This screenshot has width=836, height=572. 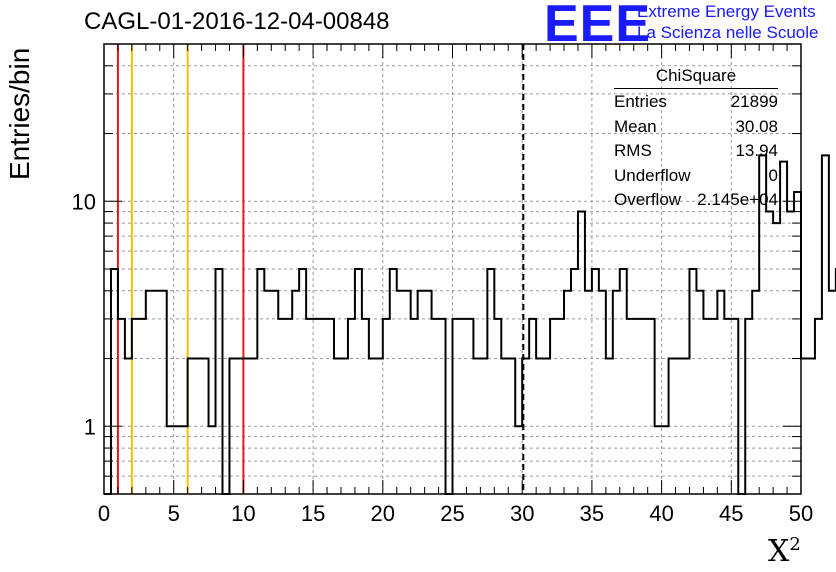 I want to click on stats-row-overflow: Overflow 2.145e+04, so click(x=696, y=200).